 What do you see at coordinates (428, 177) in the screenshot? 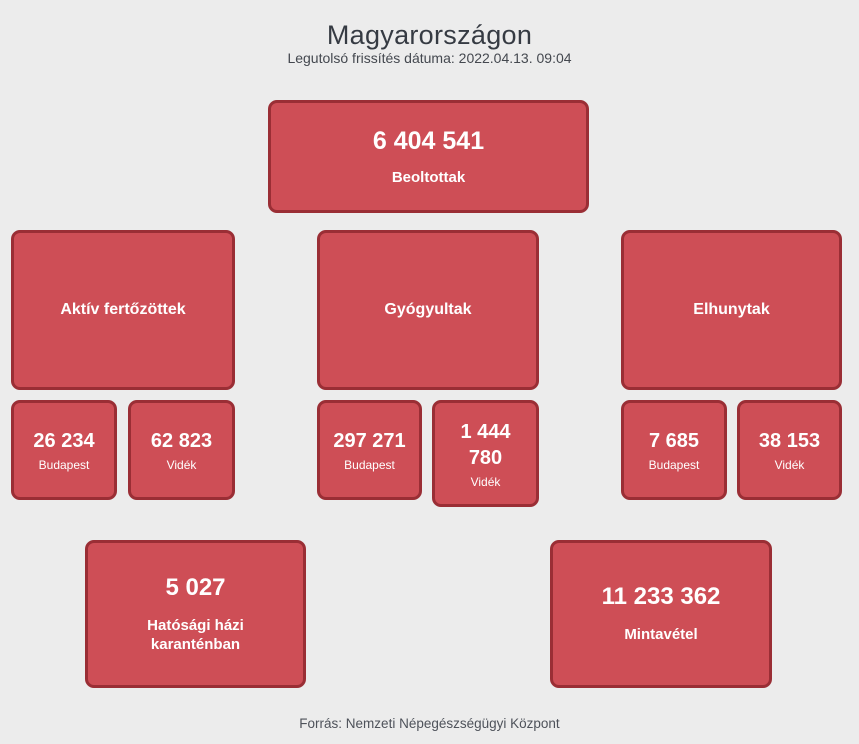
I see `vaccinated-label: Beoltottak` at bounding box center [428, 177].